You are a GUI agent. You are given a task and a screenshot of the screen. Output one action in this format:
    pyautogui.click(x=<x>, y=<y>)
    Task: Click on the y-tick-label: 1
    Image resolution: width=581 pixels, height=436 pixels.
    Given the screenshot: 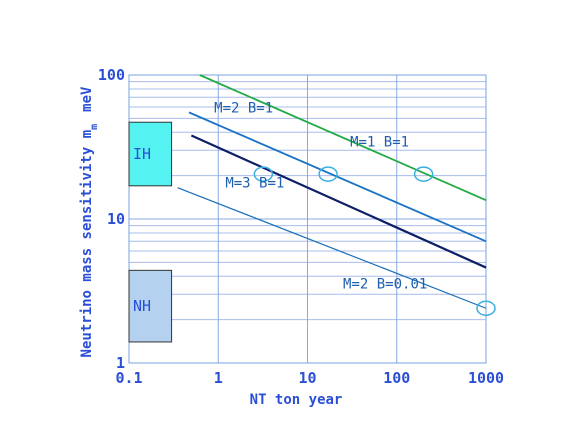 What is the action you would take?
    pyautogui.click(x=120, y=363)
    